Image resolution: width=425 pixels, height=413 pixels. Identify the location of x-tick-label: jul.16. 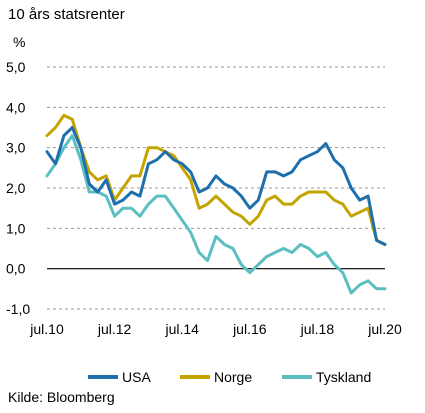
(249, 329).